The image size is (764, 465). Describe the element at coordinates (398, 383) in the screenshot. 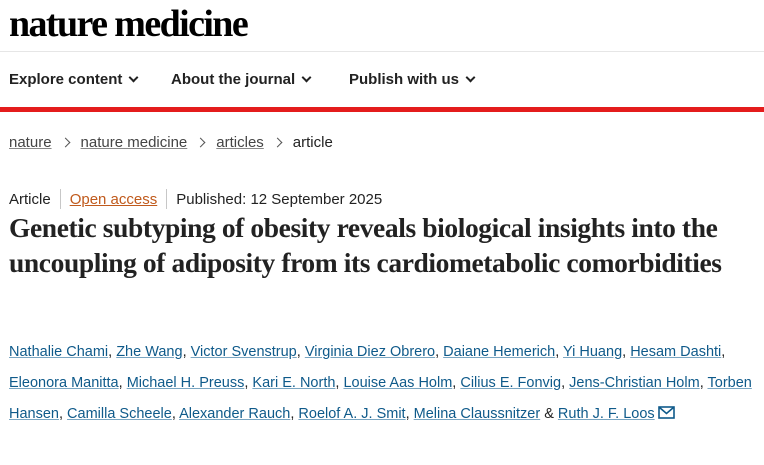

I see `author-link: Louise Aas Holm` at that location.